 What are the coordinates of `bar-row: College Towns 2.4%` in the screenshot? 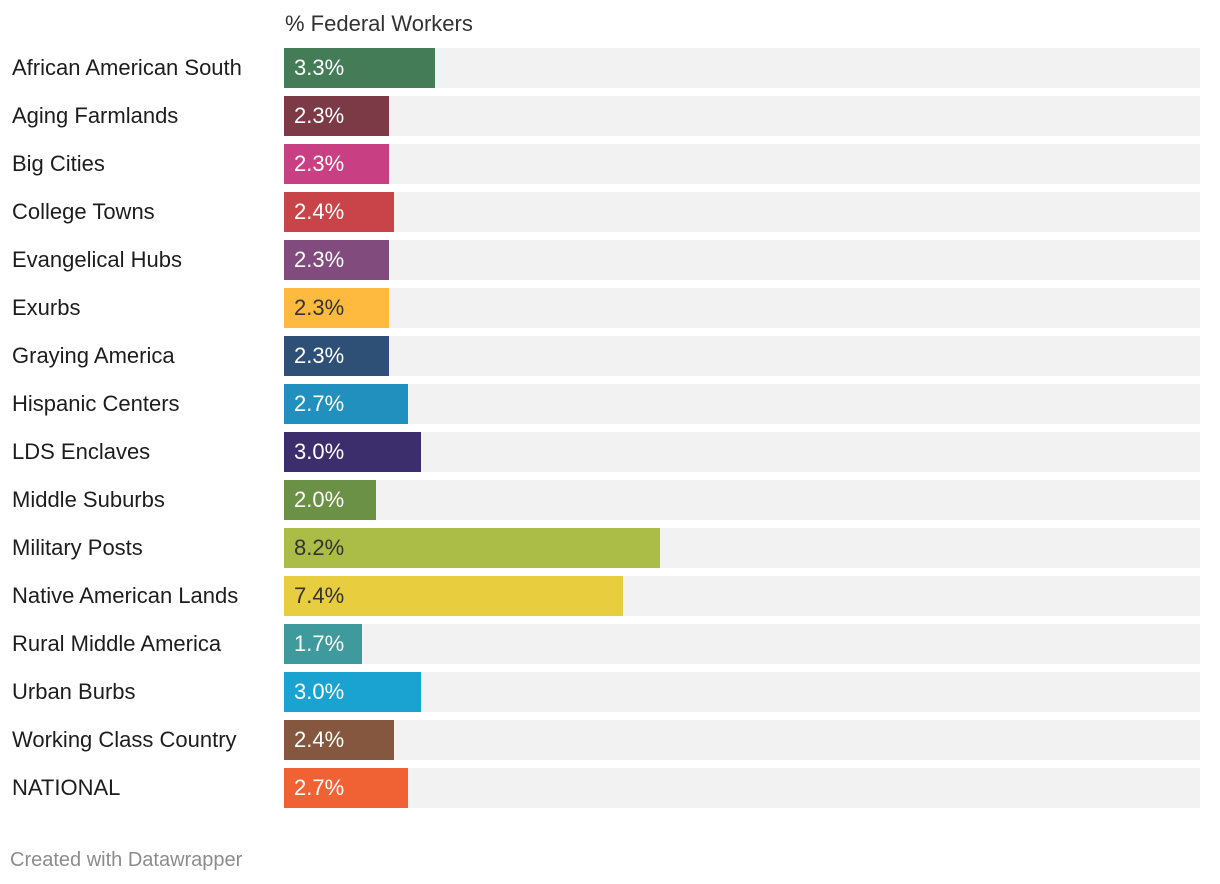 It's located at (610, 212).